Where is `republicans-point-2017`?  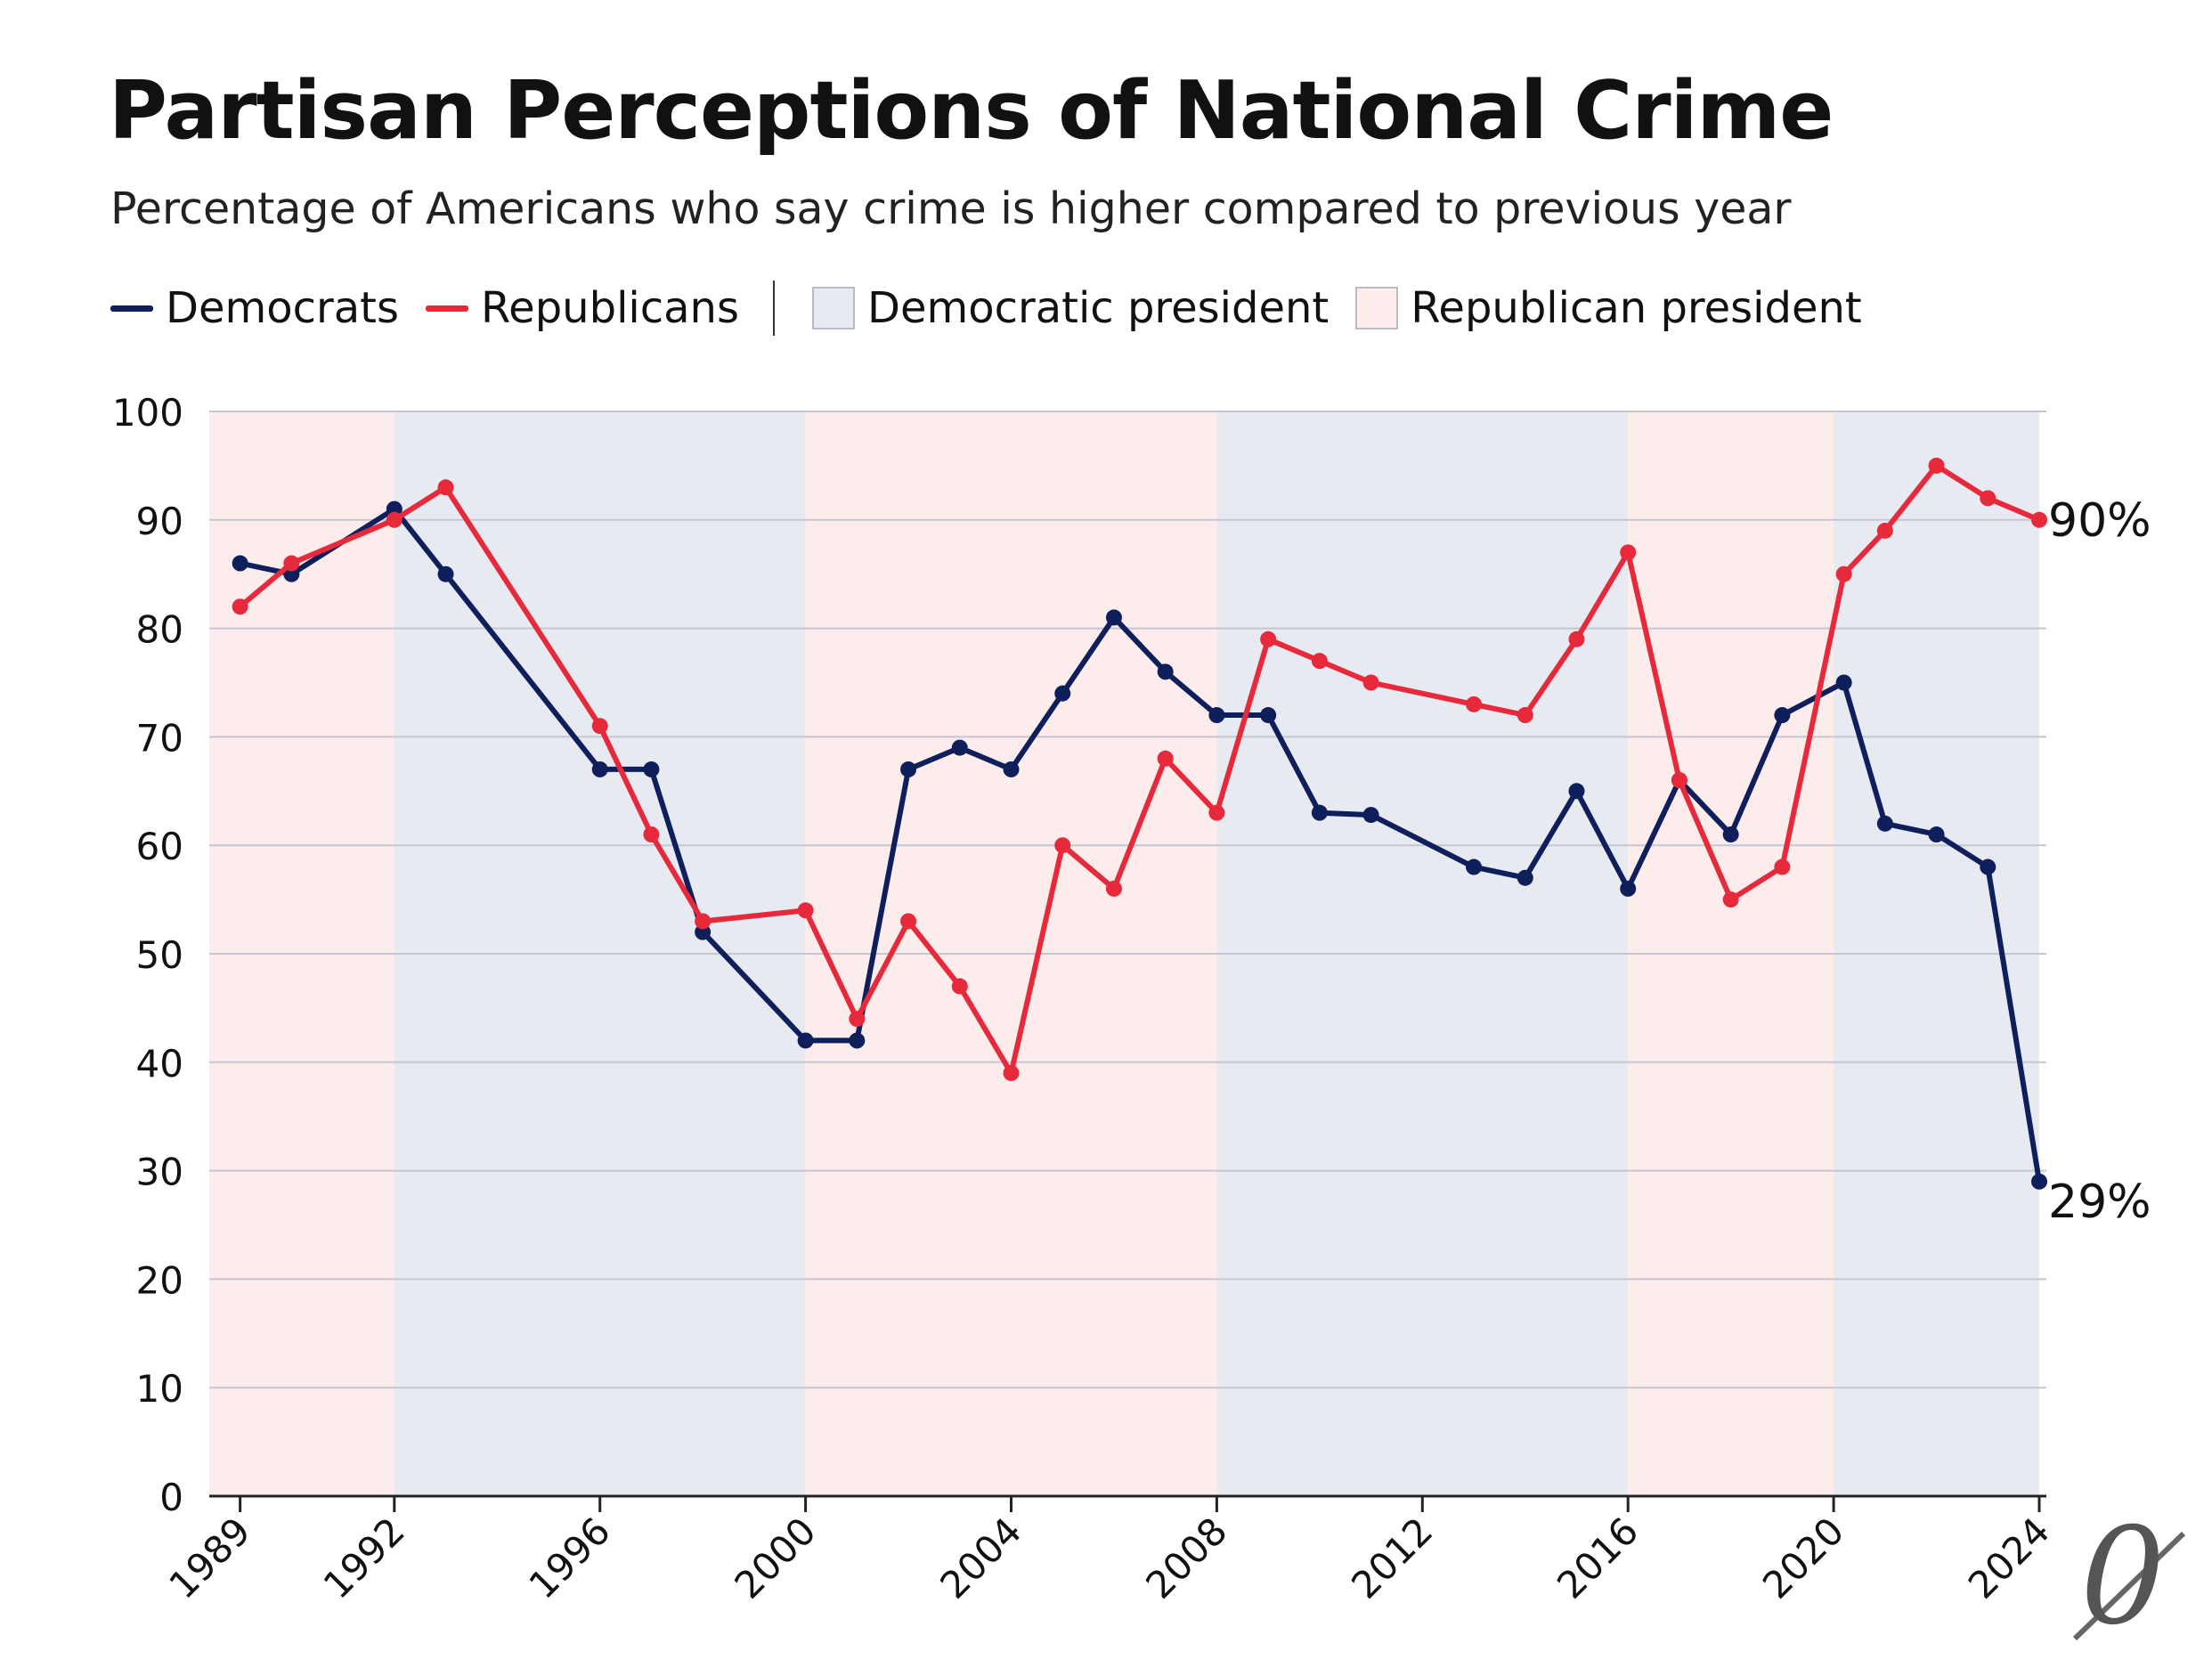 republicans-point-2017 is located at coordinates (1679, 780).